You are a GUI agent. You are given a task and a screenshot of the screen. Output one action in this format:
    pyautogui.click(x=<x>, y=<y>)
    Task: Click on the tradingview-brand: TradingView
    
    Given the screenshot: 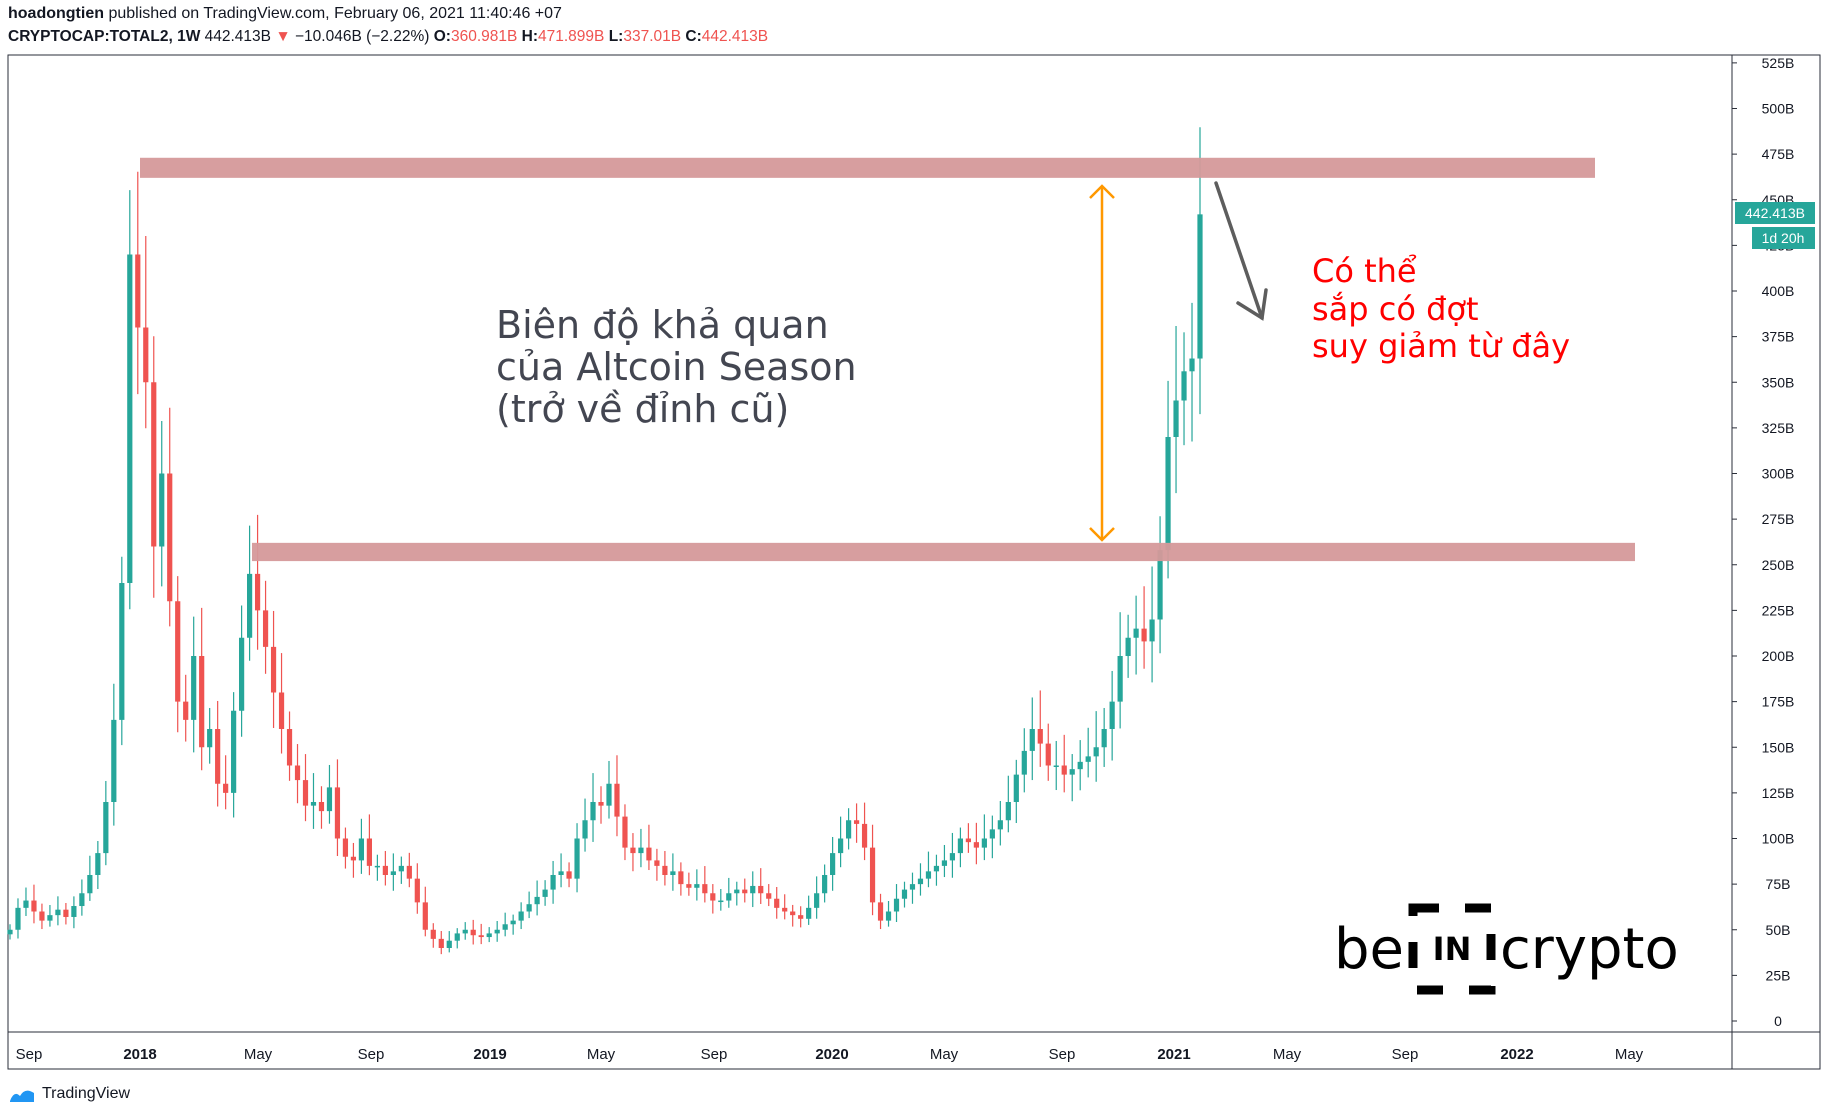 What is the action you would take?
    pyautogui.click(x=86, y=1093)
    